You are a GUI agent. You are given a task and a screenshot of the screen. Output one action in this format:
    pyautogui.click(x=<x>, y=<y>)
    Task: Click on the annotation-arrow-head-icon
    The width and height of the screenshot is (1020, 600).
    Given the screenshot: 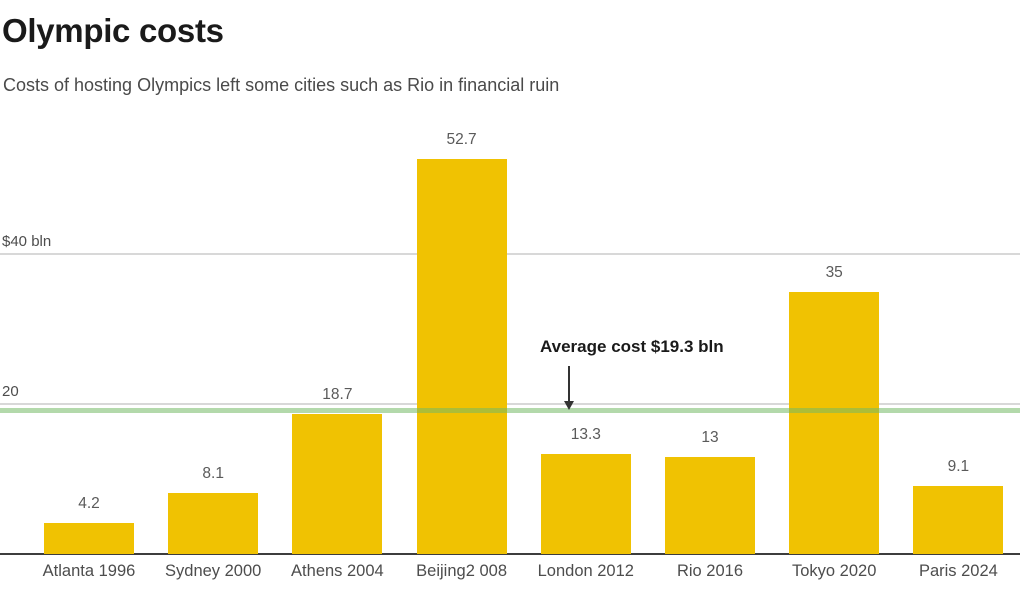 What is the action you would take?
    pyautogui.click(x=569, y=405)
    